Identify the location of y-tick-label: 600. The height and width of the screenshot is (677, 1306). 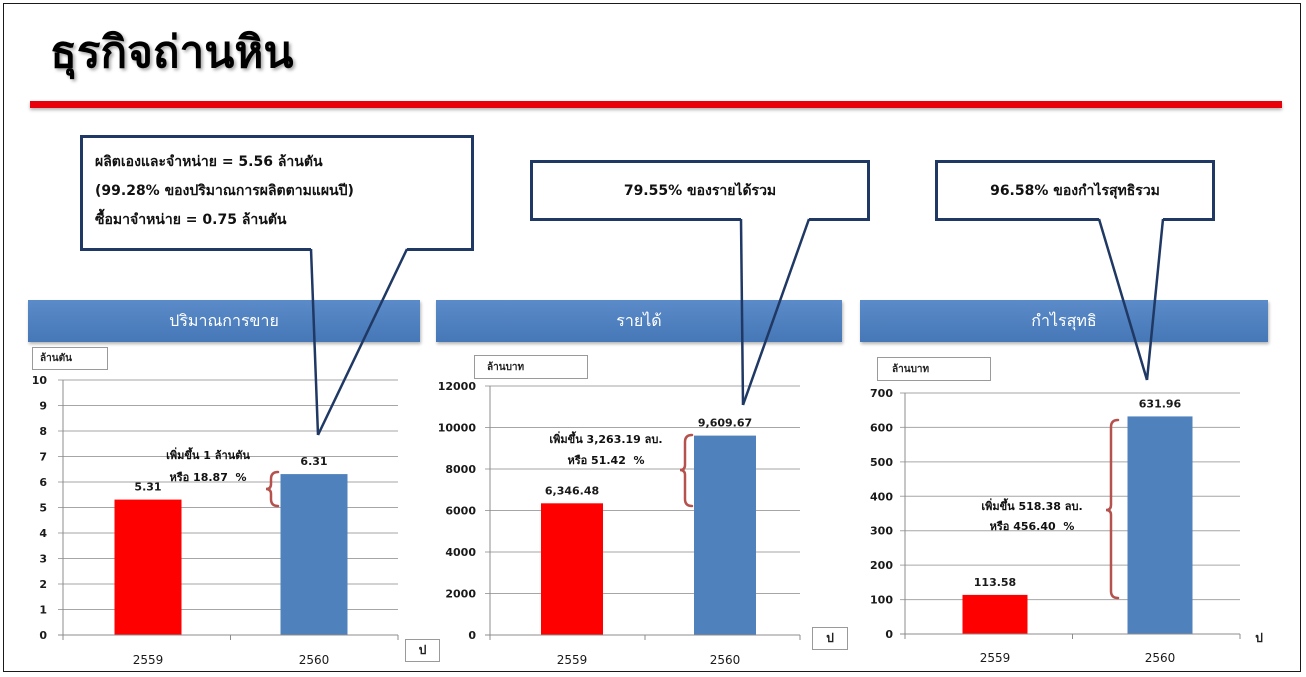
(881, 427).